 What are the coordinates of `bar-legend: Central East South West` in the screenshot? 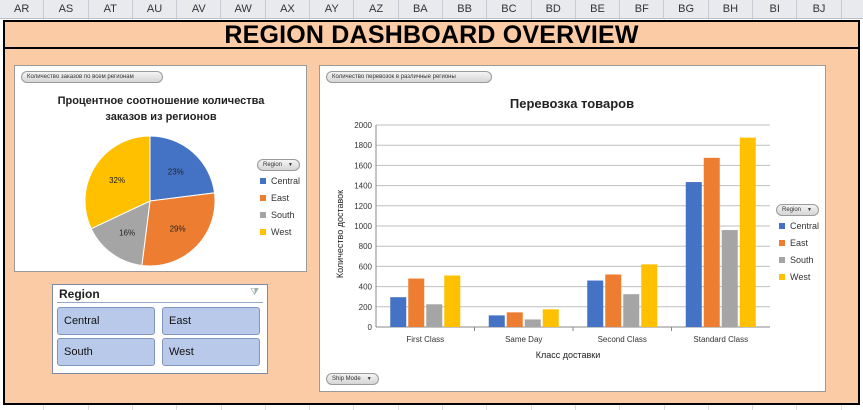 It's located at (799, 251).